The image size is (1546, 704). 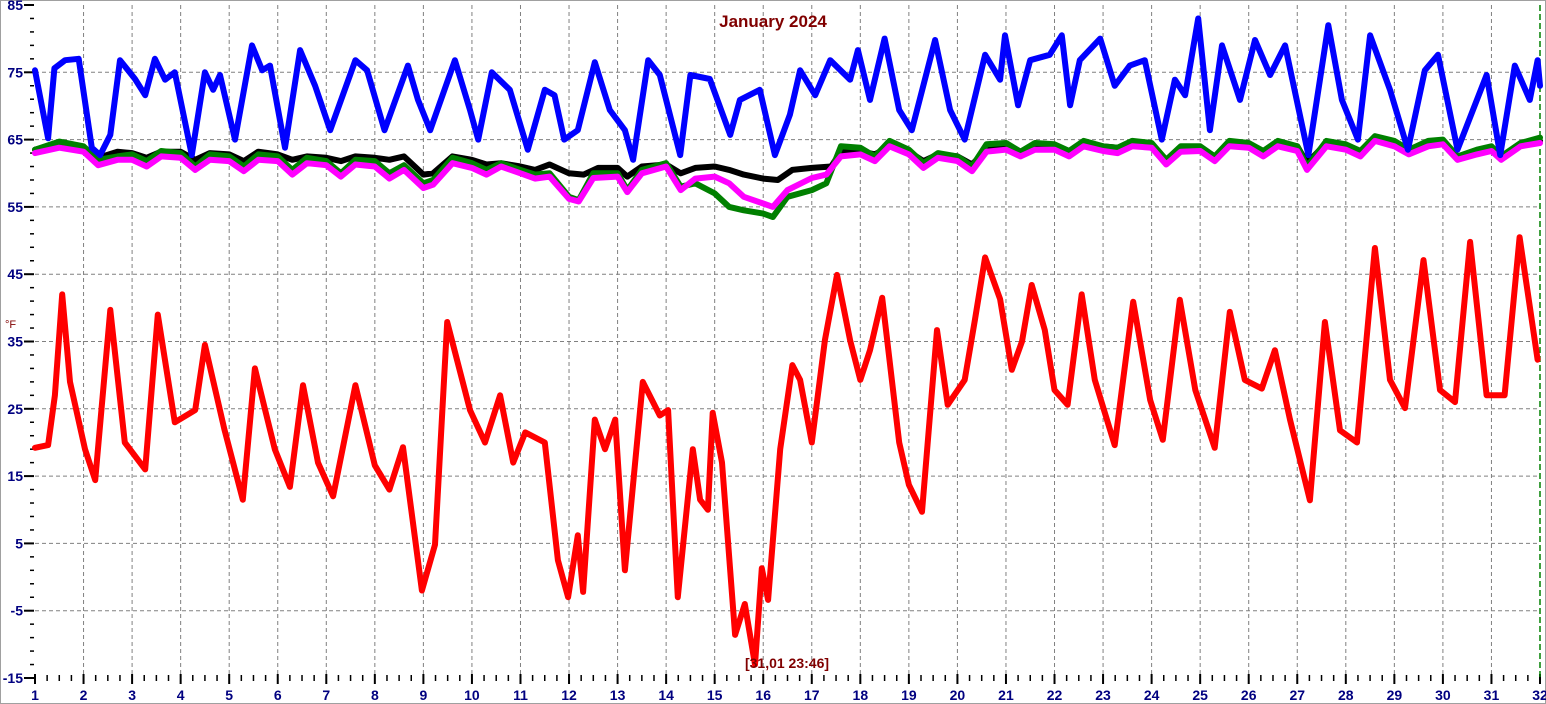 I want to click on x-tick-label: 6, so click(x=278, y=695).